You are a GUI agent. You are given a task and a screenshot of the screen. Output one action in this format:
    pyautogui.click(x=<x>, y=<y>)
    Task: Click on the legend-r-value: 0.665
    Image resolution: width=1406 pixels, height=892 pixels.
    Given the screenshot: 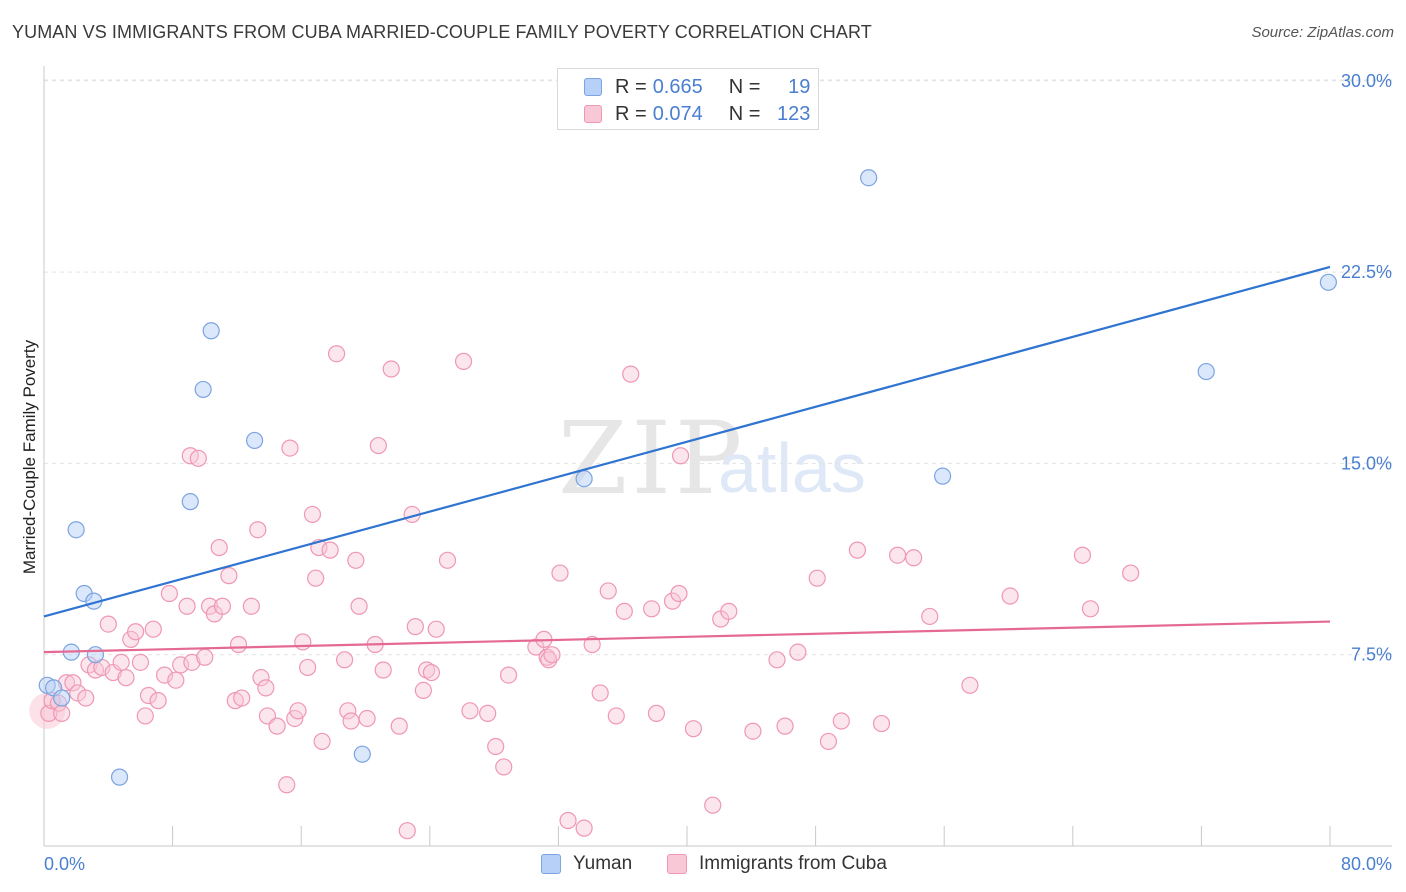 What is the action you would take?
    pyautogui.click(x=677, y=86)
    